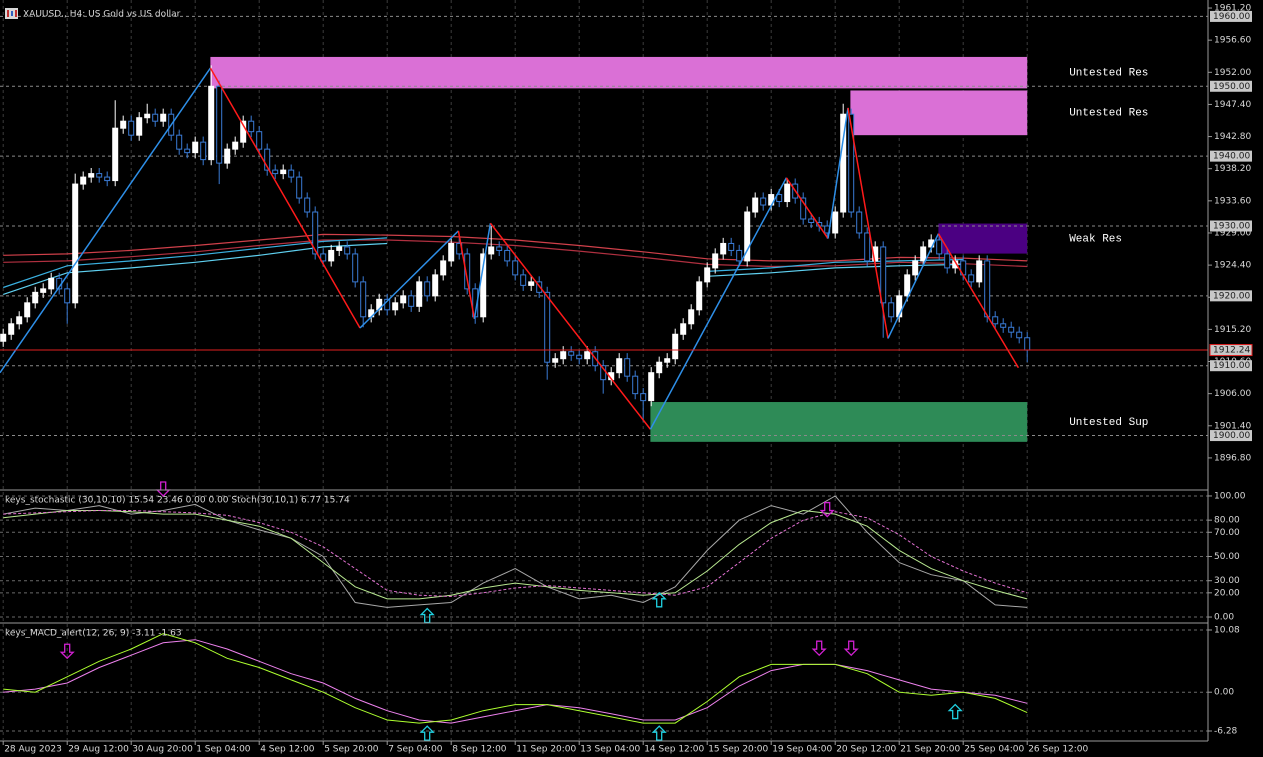  I want to click on x-tick-label: 21 Sep 20:00, so click(930, 750).